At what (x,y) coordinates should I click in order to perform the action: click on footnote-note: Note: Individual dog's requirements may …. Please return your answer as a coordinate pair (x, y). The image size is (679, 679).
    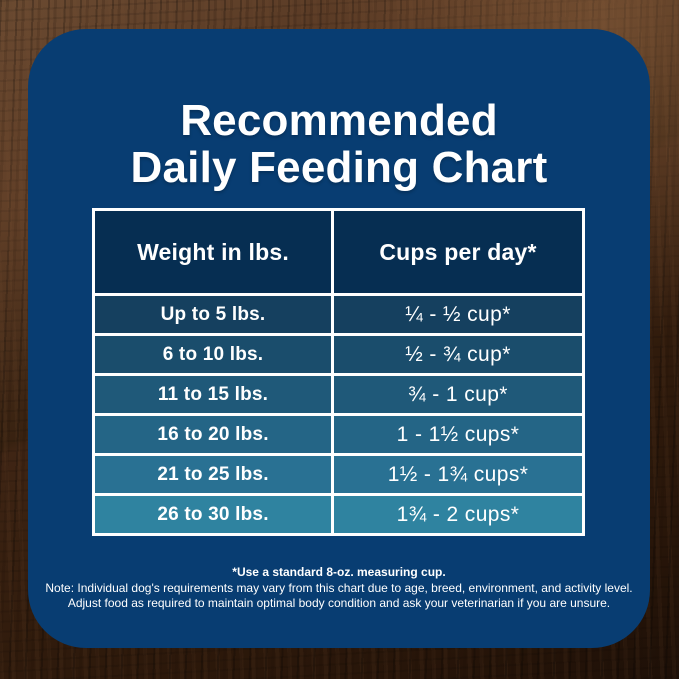
    Looking at the image, I should click on (339, 587).